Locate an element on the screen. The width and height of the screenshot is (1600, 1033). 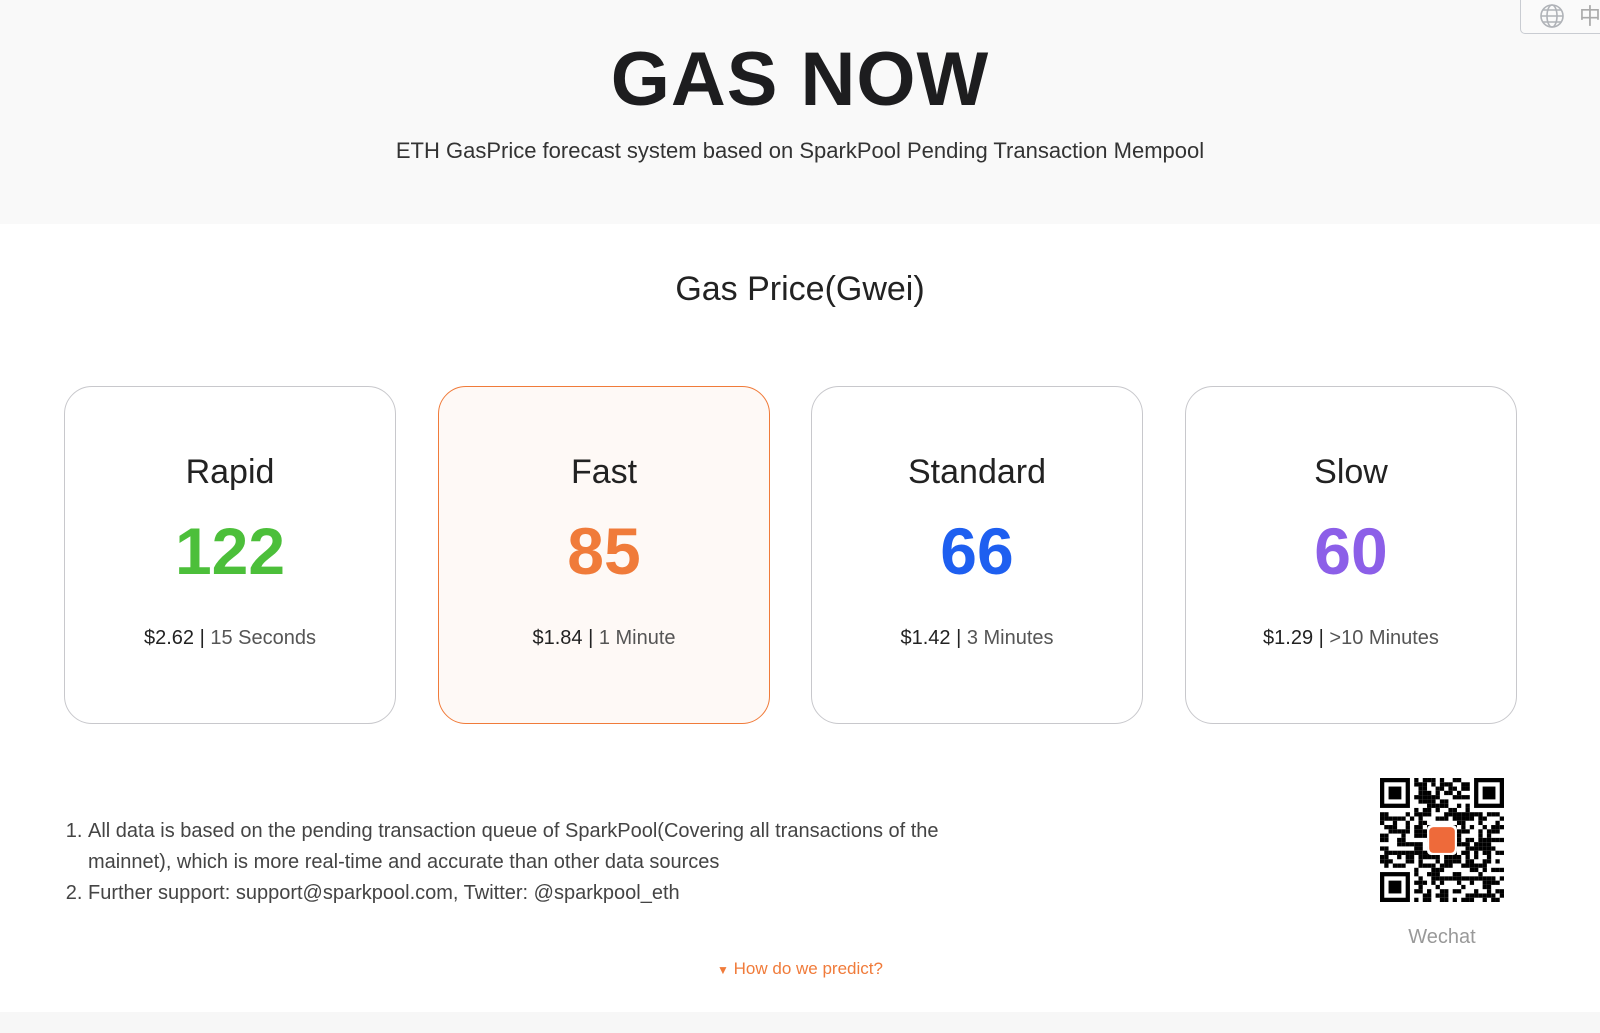
language-label: 中 is located at coordinates (1589, 16).